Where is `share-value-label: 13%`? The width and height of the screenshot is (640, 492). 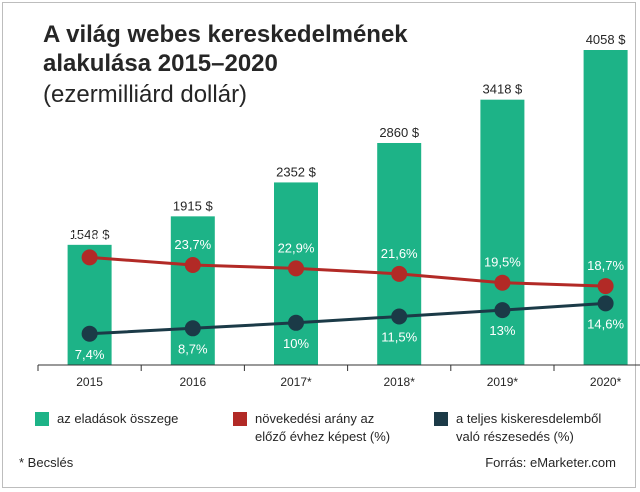
share-value-label: 13% is located at coordinates (502, 330).